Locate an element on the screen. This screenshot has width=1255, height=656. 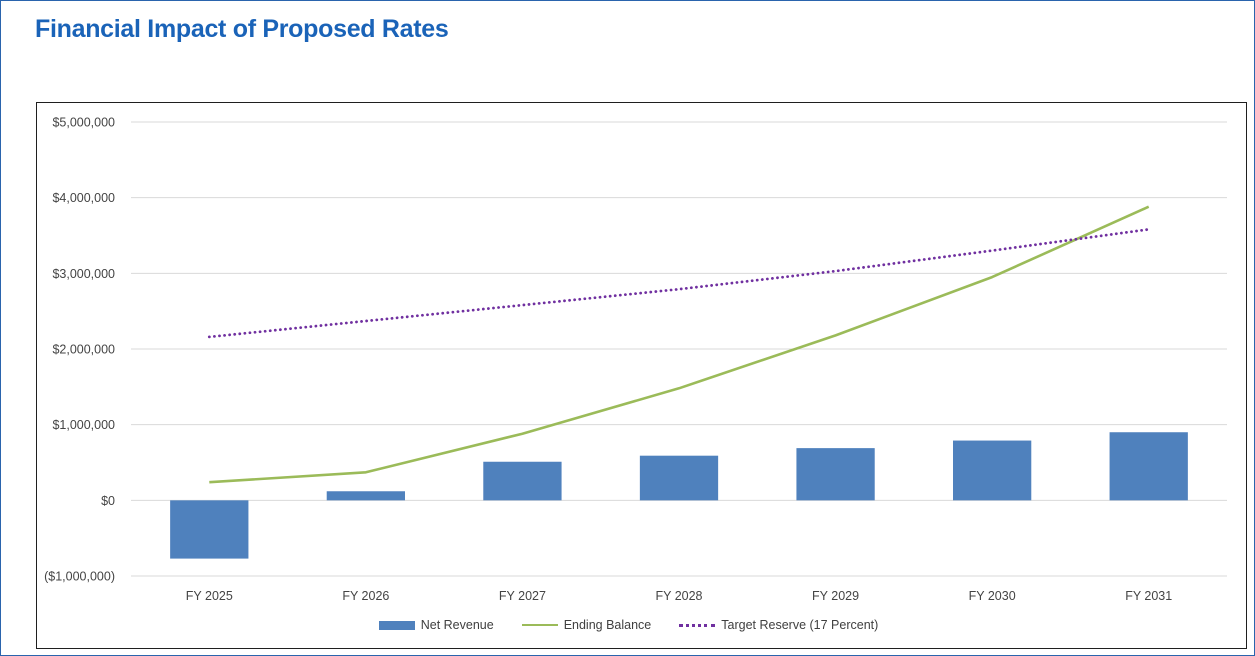
y-tick-label: $1,000,000 is located at coordinates (83, 425).